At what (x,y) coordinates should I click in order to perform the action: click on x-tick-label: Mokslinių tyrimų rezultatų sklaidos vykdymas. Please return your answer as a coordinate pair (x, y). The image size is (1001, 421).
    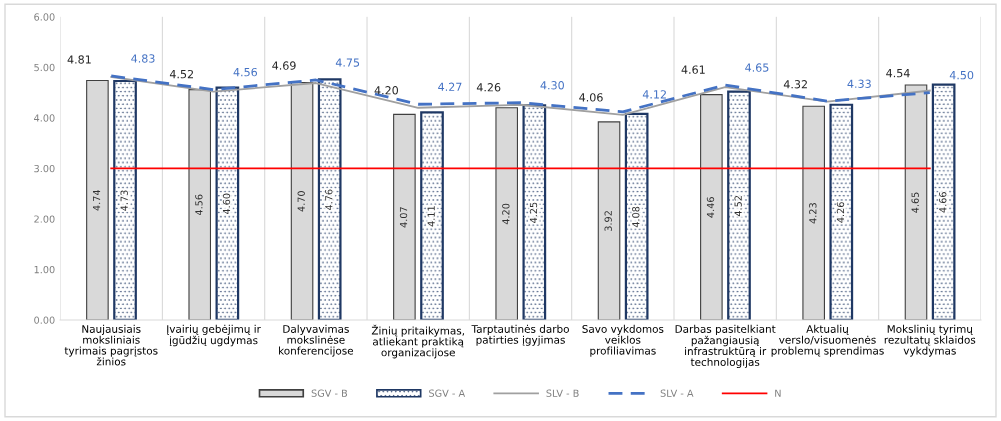
    Looking at the image, I should click on (930, 340).